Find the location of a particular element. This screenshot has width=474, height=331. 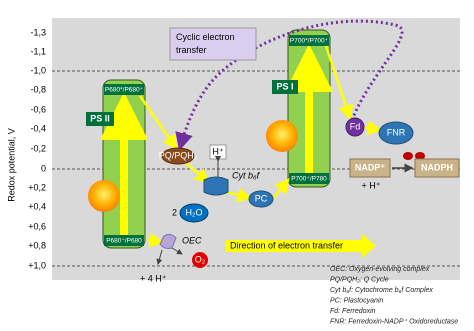

fnr-label: FNR is located at coordinates (396, 132).